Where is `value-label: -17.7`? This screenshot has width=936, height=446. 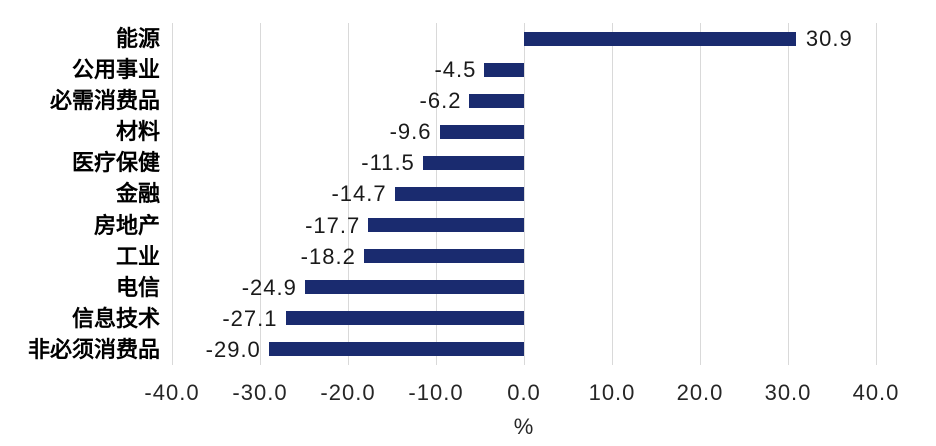
value-label: -17.7 is located at coordinates (333, 225).